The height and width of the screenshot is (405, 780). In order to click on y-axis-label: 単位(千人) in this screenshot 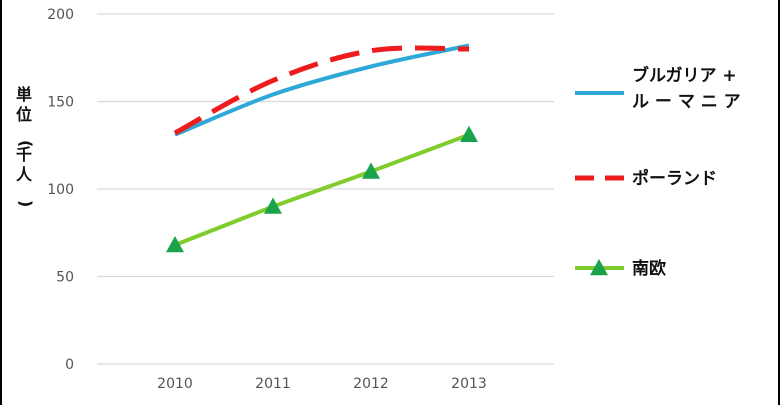, I will do `click(25, 146)`.